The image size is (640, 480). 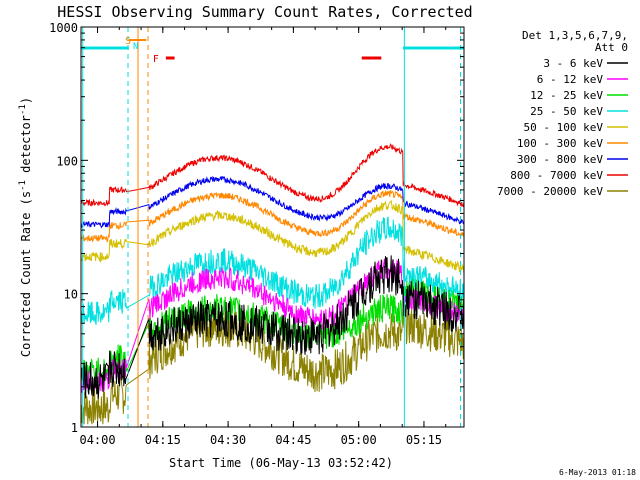 What do you see at coordinates (597, 472) in the screenshot?
I see `footer-timestamp: 6-May-2013 01:18` at bounding box center [597, 472].